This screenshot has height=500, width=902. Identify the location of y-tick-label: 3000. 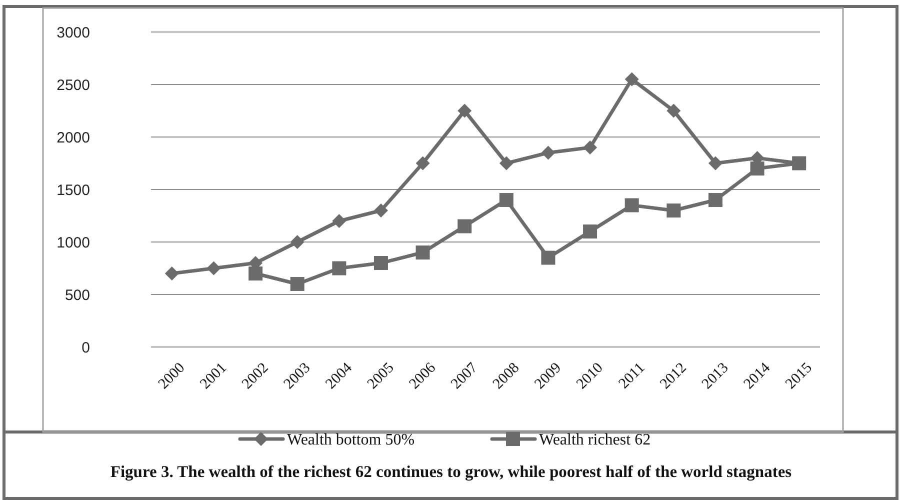
(73, 33).